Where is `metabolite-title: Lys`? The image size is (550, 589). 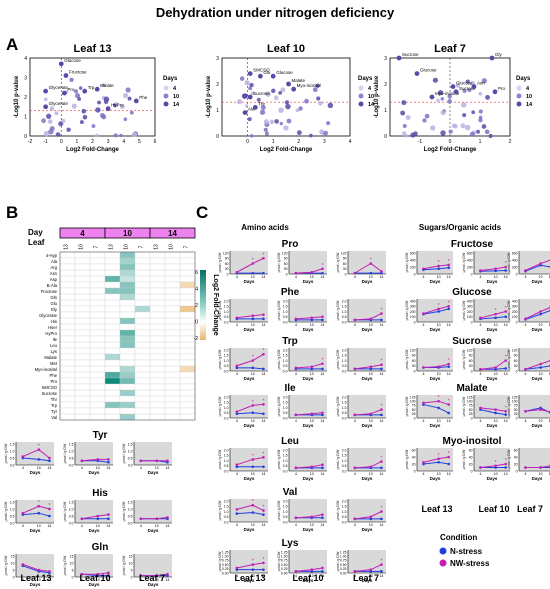
metabolite-title: Lys is located at coordinates (290, 543).